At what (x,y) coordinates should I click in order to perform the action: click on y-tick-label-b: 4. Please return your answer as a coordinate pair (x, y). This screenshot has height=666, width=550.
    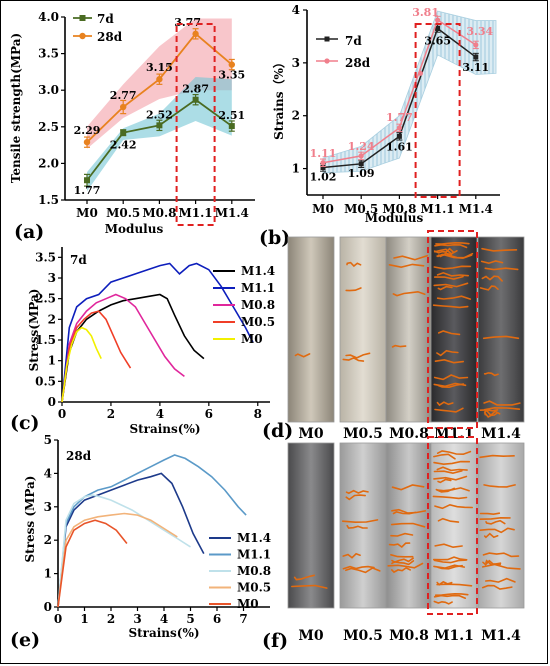
    Looking at the image, I should click on (296, 10).